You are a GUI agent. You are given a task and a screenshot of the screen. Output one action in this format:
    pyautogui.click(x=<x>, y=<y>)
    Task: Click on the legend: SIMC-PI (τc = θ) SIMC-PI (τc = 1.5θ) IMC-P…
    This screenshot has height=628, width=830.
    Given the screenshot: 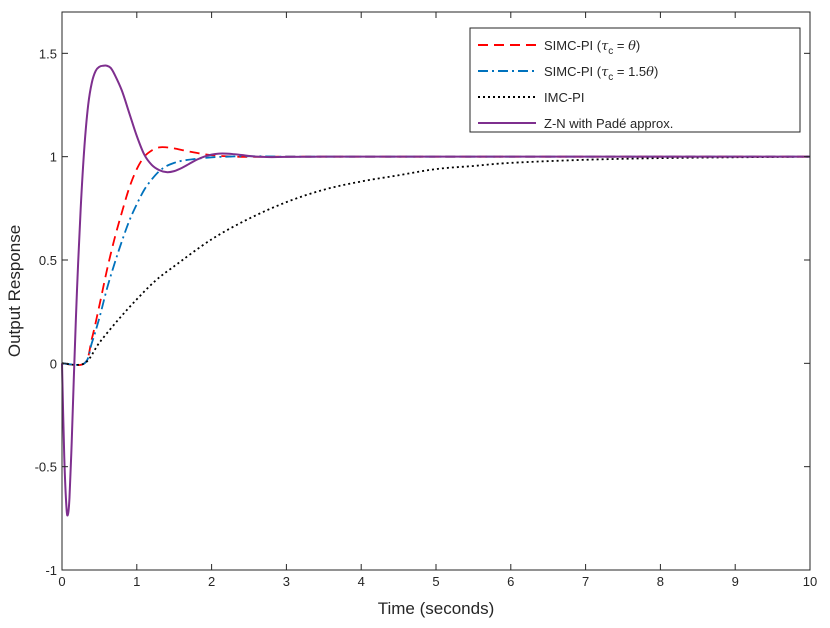 What is the action you would take?
    pyautogui.click(x=635, y=80)
    